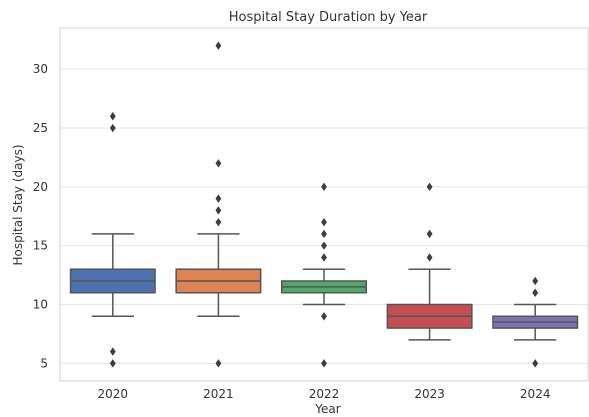 The width and height of the screenshot is (589, 417). What do you see at coordinates (324, 275) in the screenshot?
I see `box-2022` at bounding box center [324, 275].